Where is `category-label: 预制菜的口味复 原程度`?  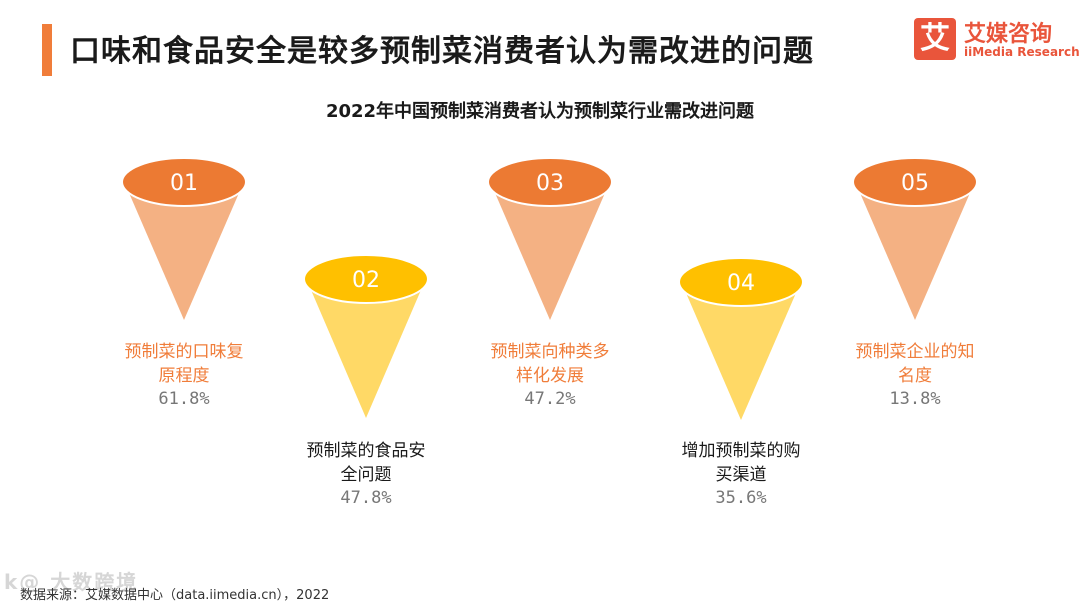 category-label: 预制菜的口味复 原程度 is located at coordinates (184, 364).